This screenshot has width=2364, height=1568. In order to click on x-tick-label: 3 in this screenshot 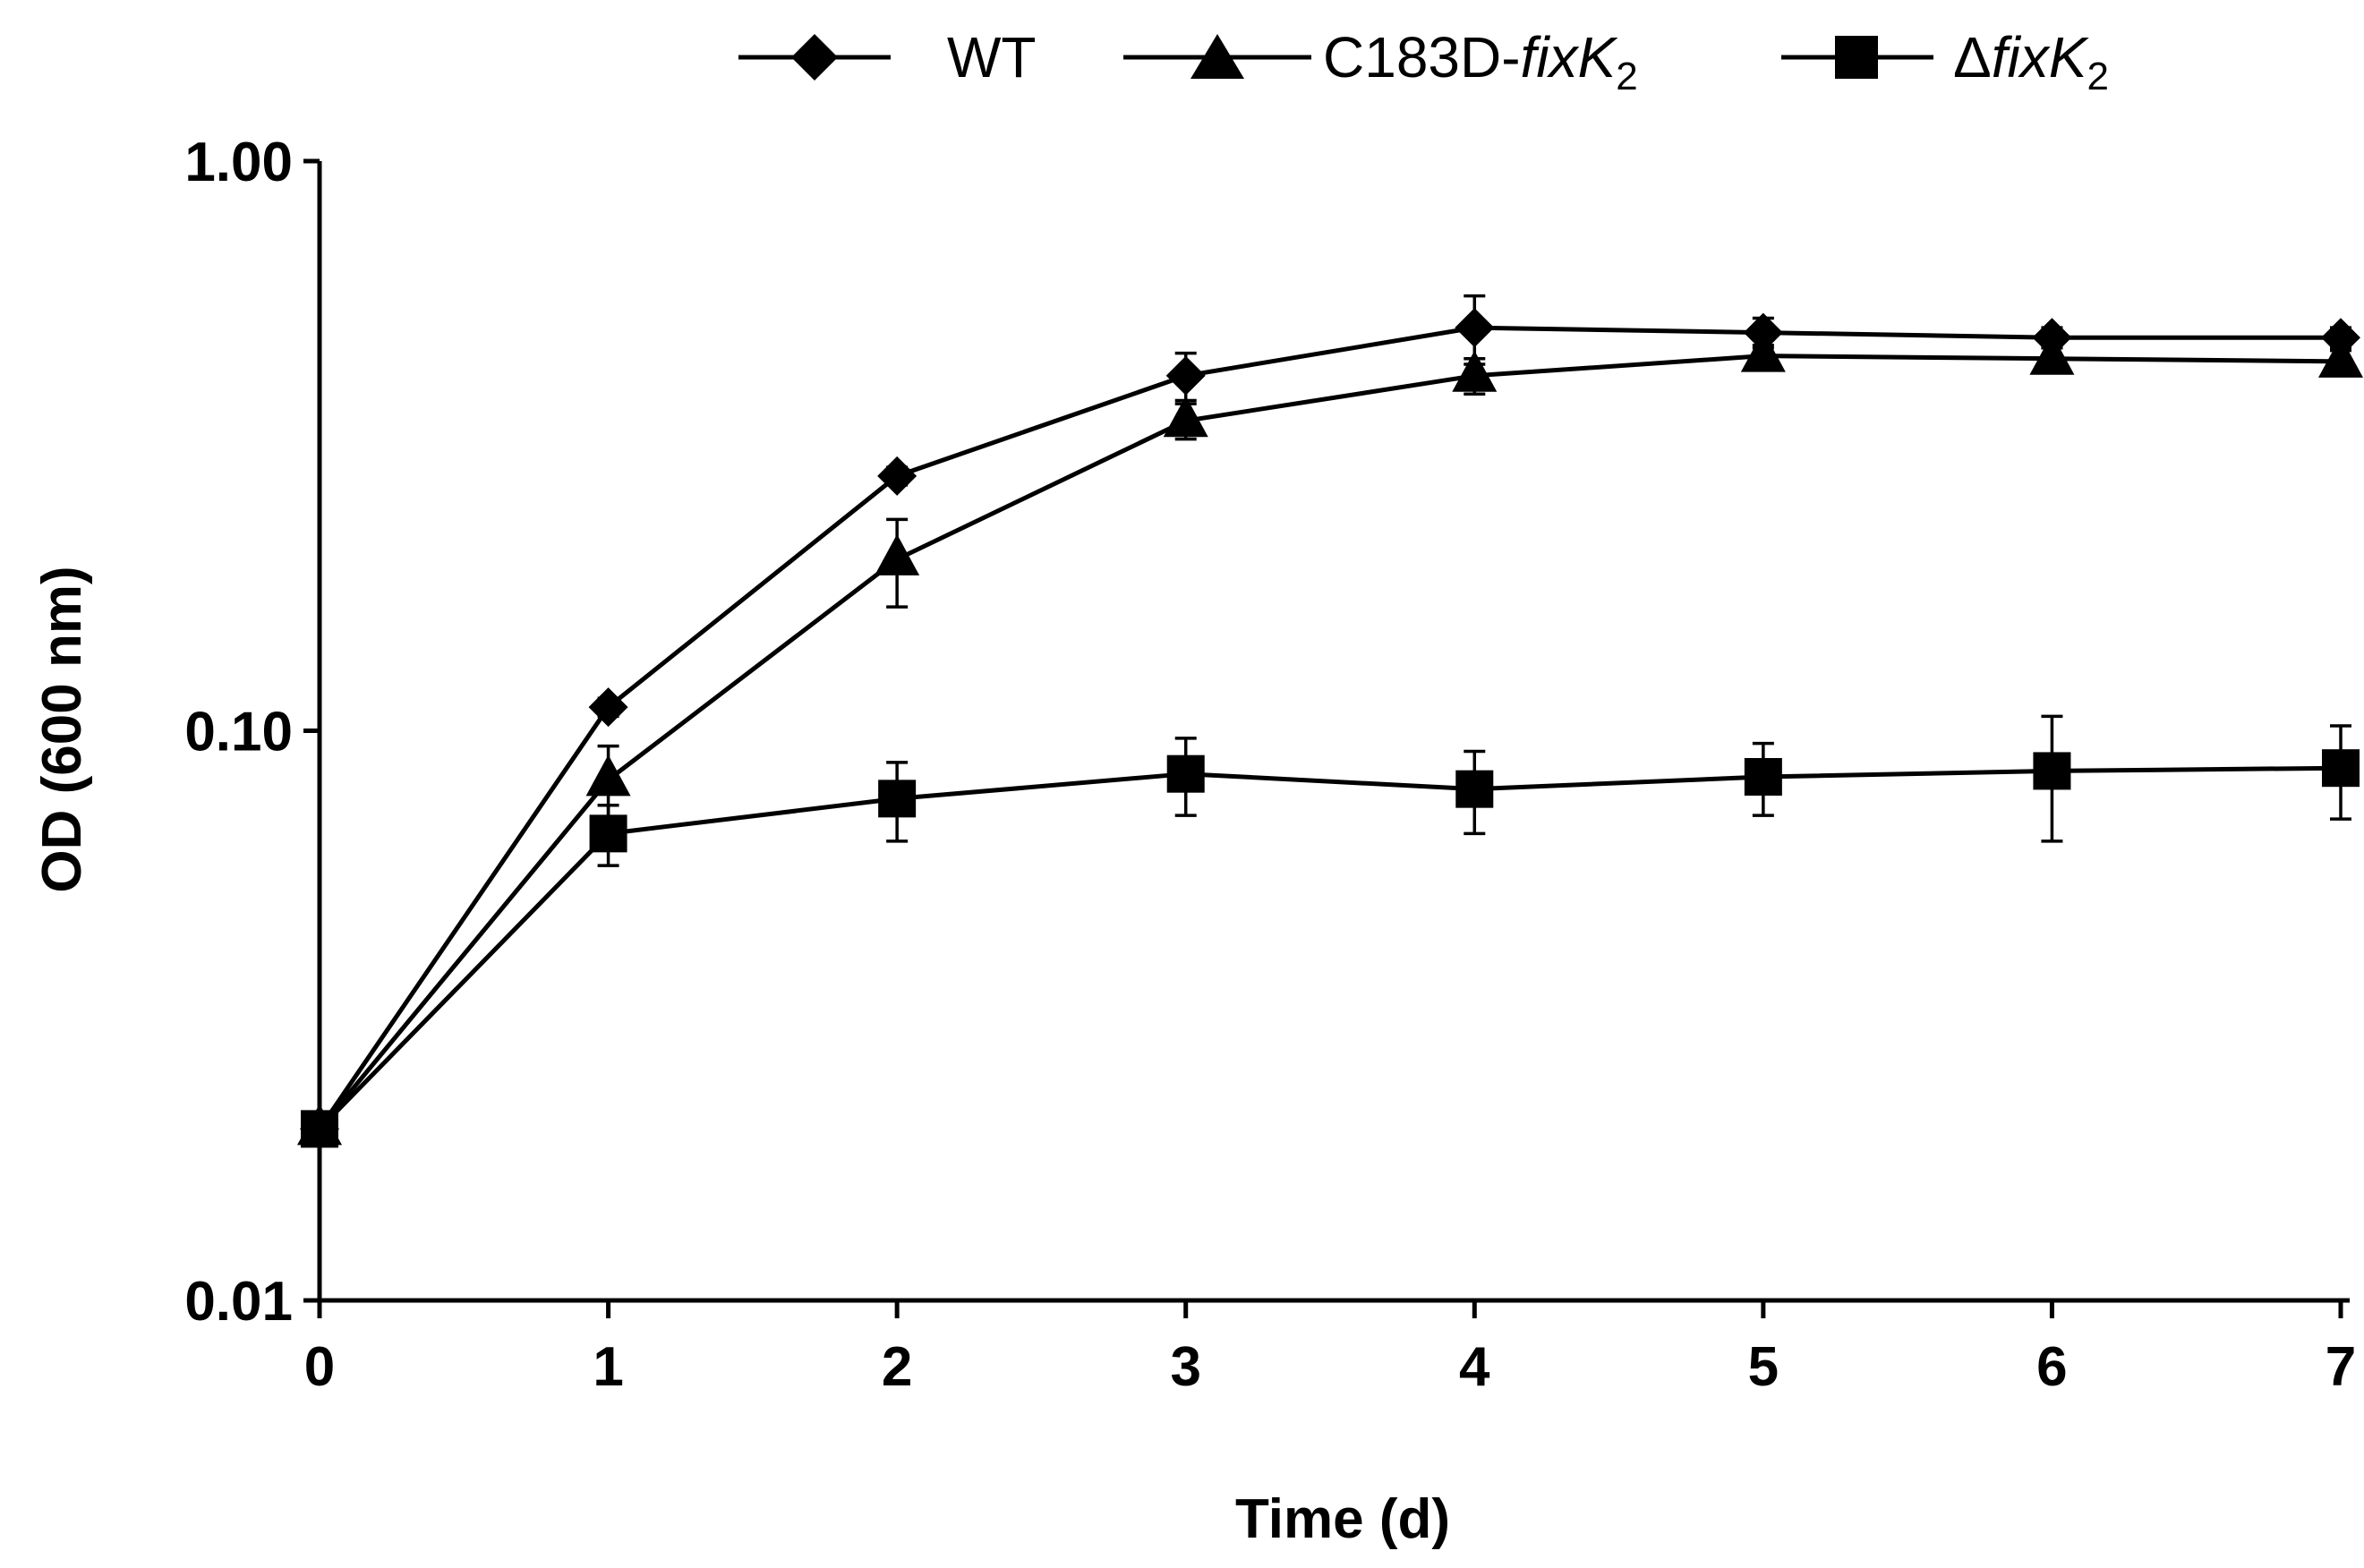, I will do `click(1185, 1367)`.